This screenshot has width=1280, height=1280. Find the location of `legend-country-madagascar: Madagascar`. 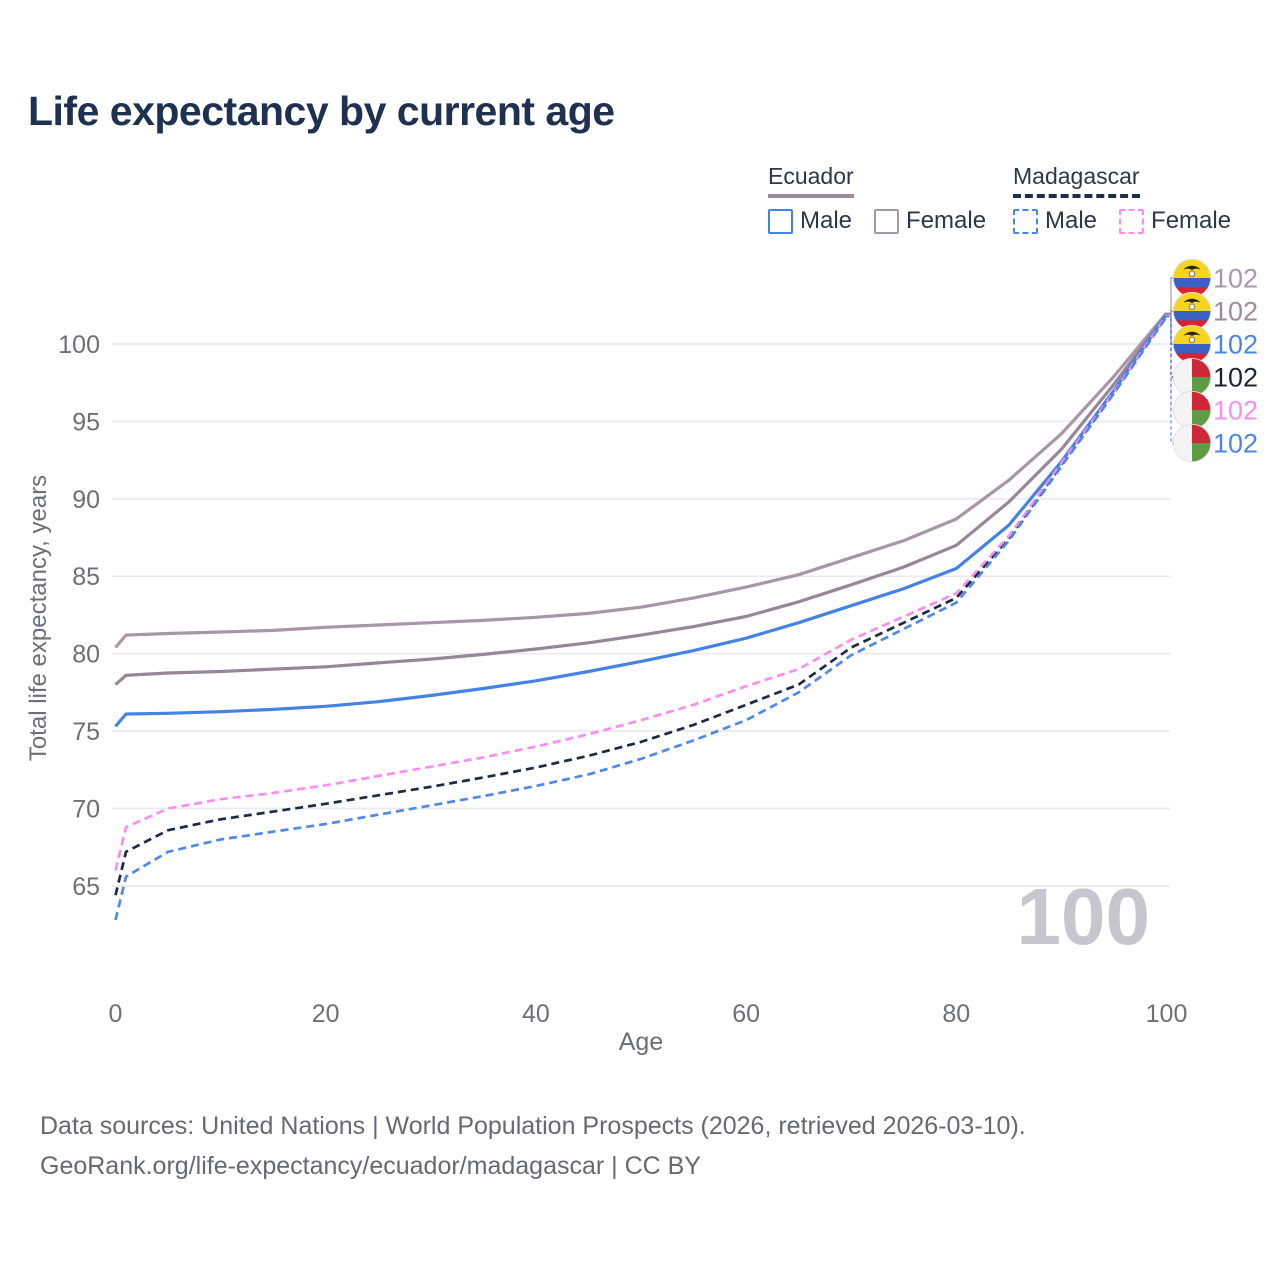

legend-country-madagascar: Madagascar is located at coordinates (1076, 180).